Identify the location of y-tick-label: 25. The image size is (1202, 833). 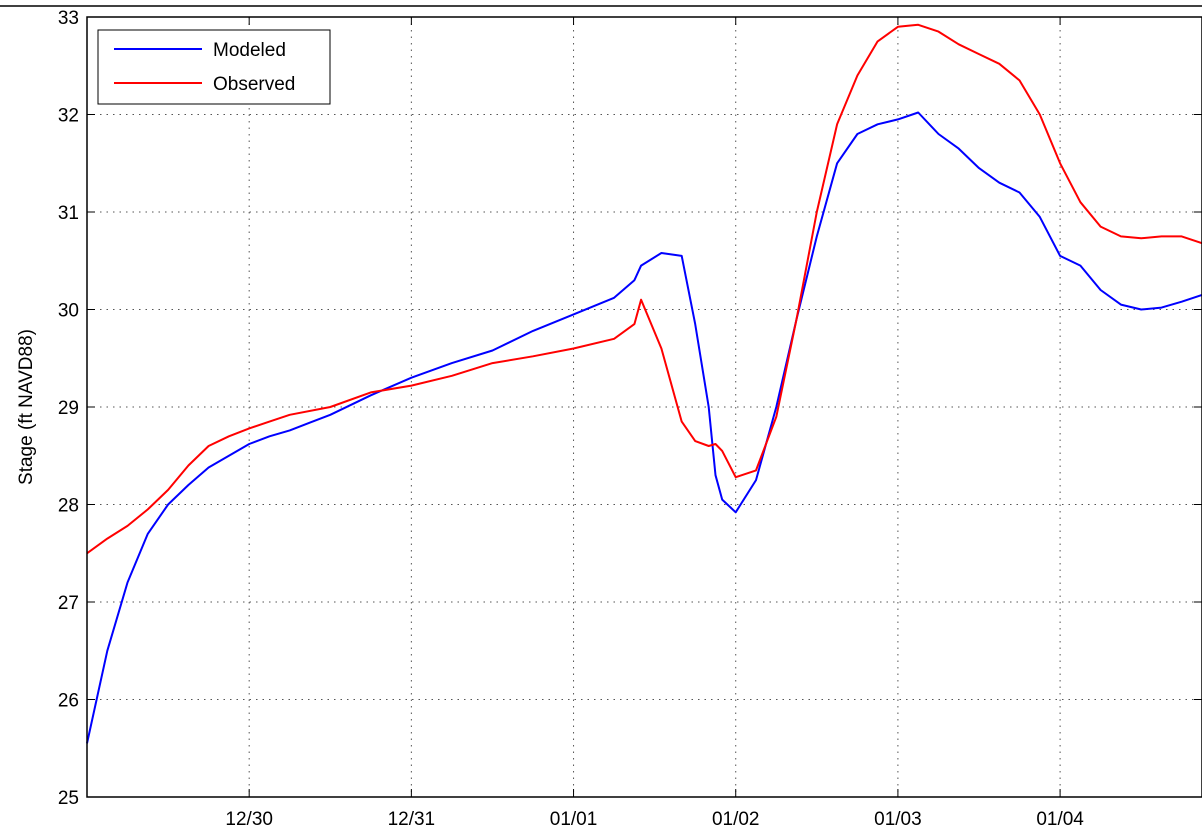
(68, 798).